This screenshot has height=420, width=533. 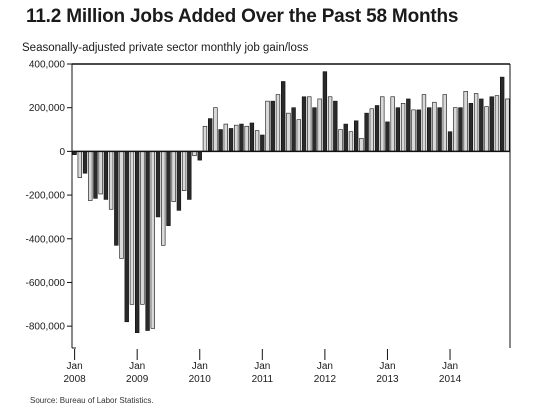 I want to click on x-tick-label-year: 2009, so click(x=137, y=379).